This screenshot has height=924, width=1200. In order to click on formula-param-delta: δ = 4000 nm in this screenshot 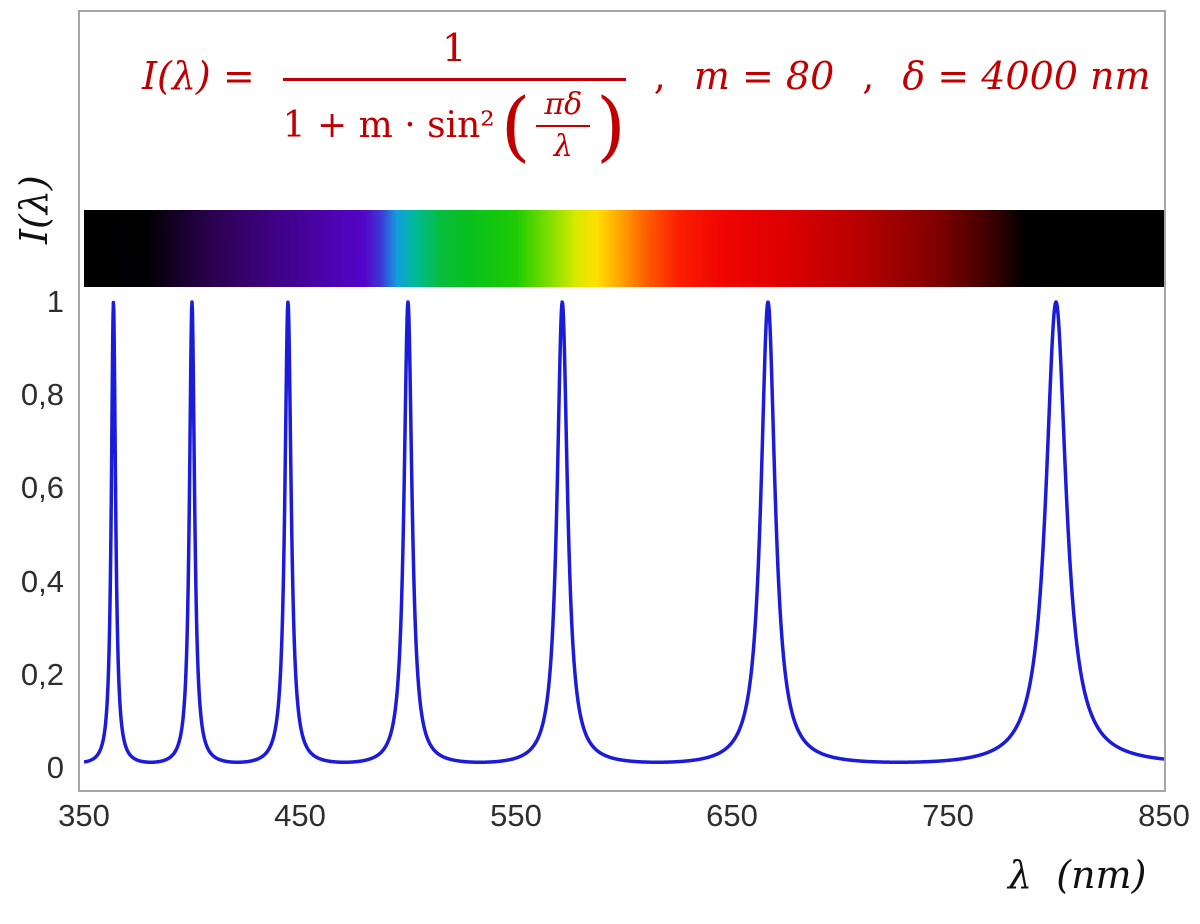, I will do `click(1026, 76)`.